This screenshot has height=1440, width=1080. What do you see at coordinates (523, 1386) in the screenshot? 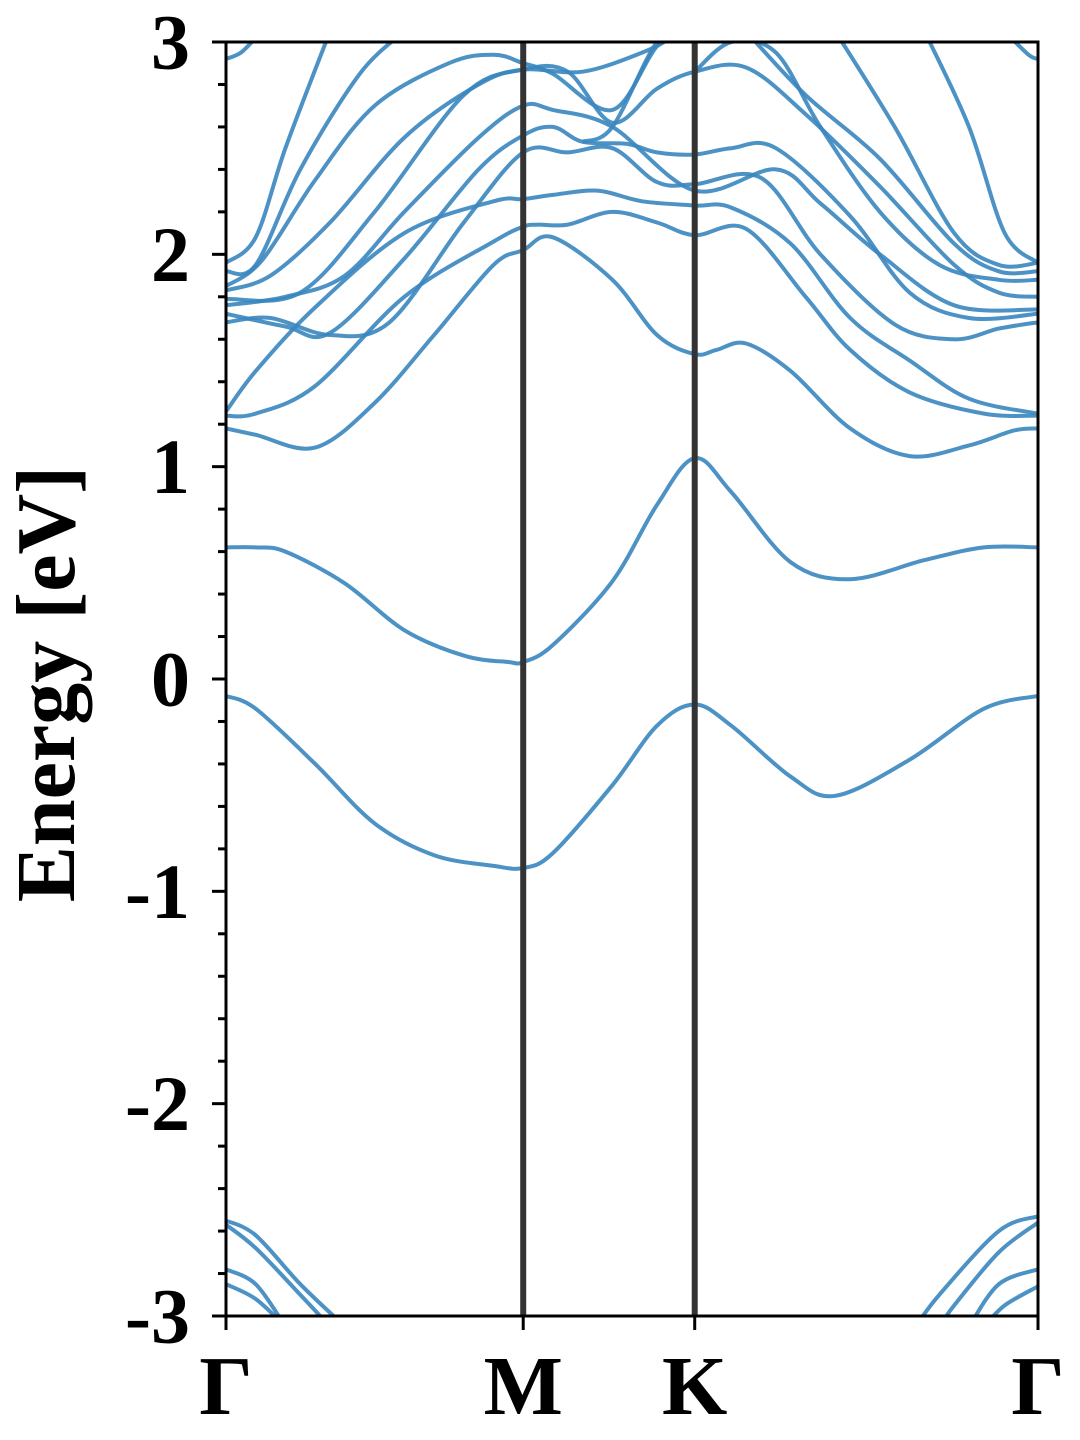
I see `x-tick-label: M` at bounding box center [523, 1386].